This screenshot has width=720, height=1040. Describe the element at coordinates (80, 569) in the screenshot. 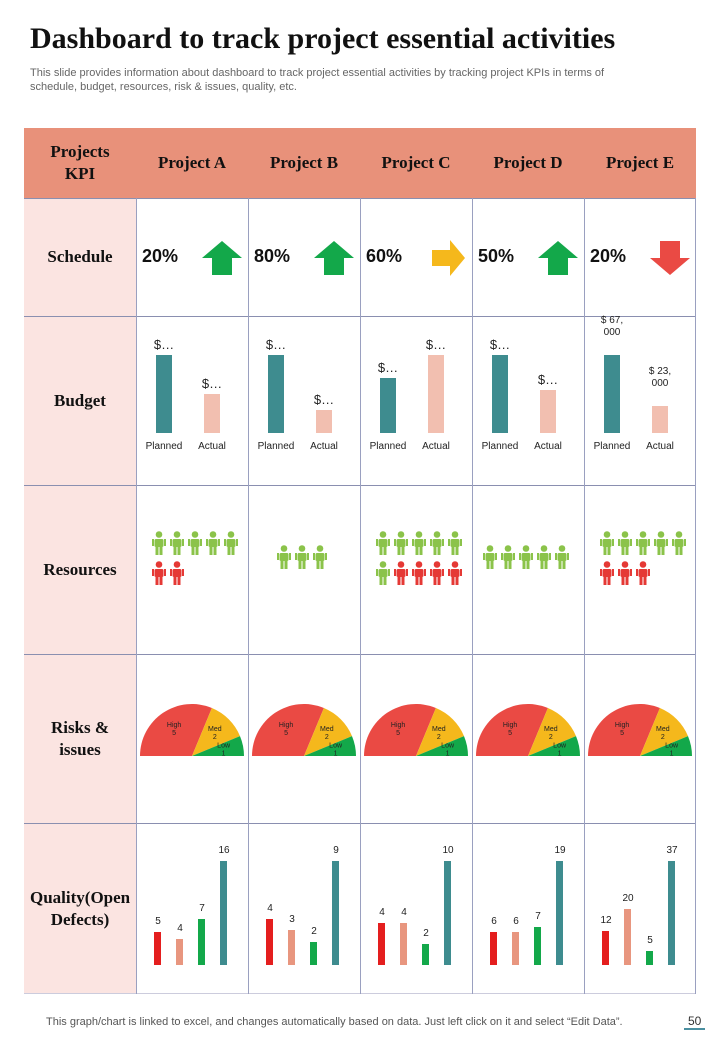

I see `row-label-resources: Resources` at that location.